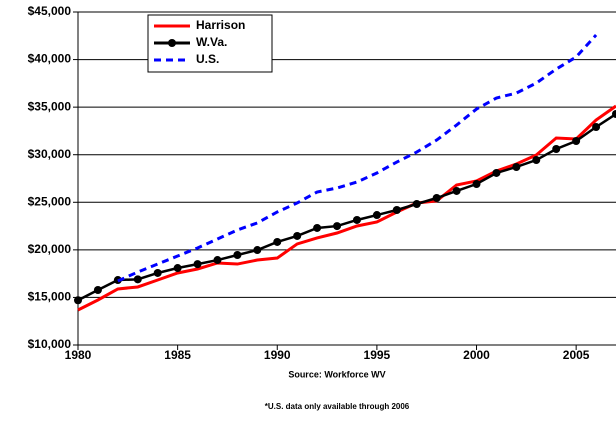 The width and height of the screenshot is (616, 422). What do you see at coordinates (50, 201) in the screenshot?
I see `y-tick-label: $25,000` at bounding box center [50, 201].